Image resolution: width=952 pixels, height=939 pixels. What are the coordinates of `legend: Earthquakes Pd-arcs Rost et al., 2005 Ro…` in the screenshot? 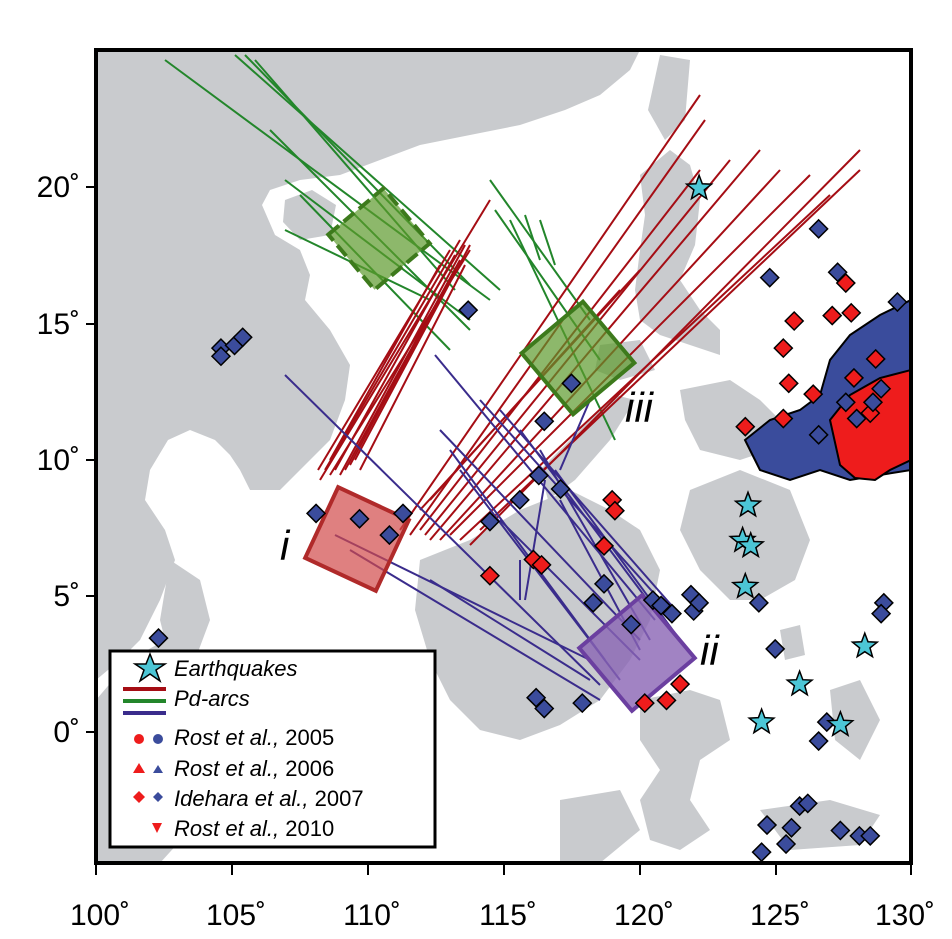 It's located at (272, 749).